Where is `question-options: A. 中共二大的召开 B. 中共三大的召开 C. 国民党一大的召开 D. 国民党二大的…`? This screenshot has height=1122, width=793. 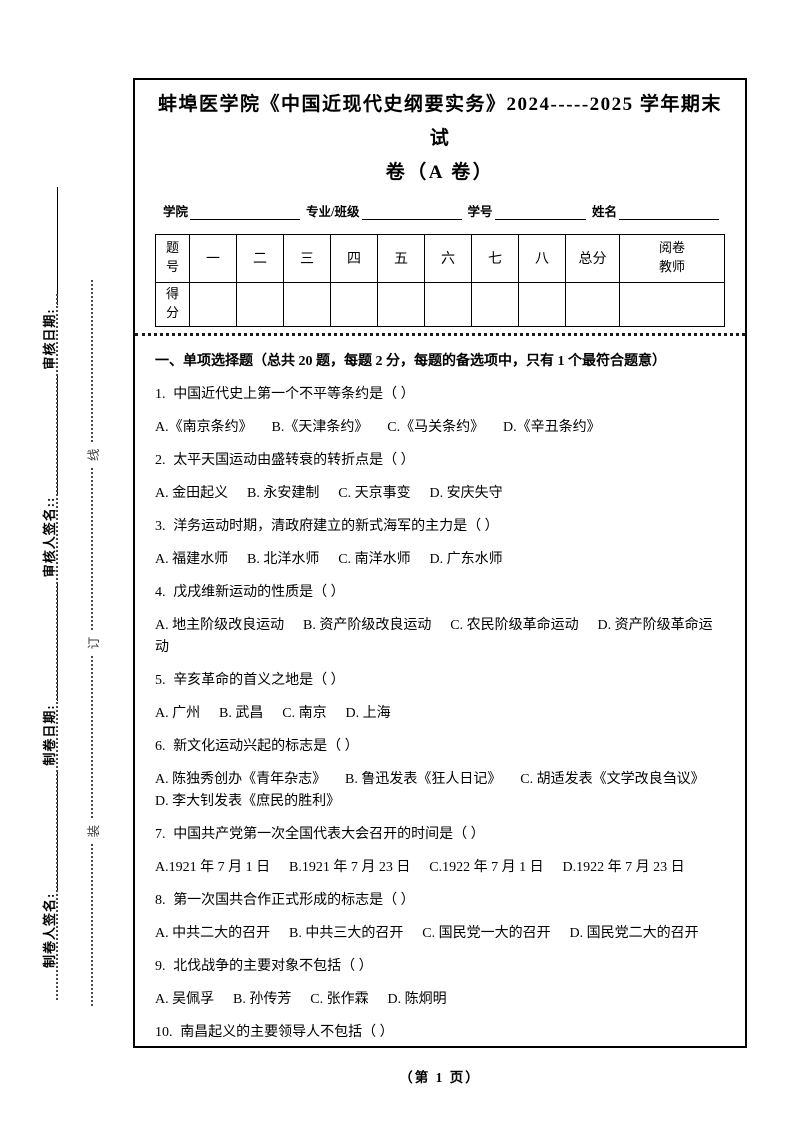
question-options: A. 中共二大的召开 B. 中共三大的召开 C. 国民党一大的召开 D. 国民党二大的… is located at coordinates (440, 934).